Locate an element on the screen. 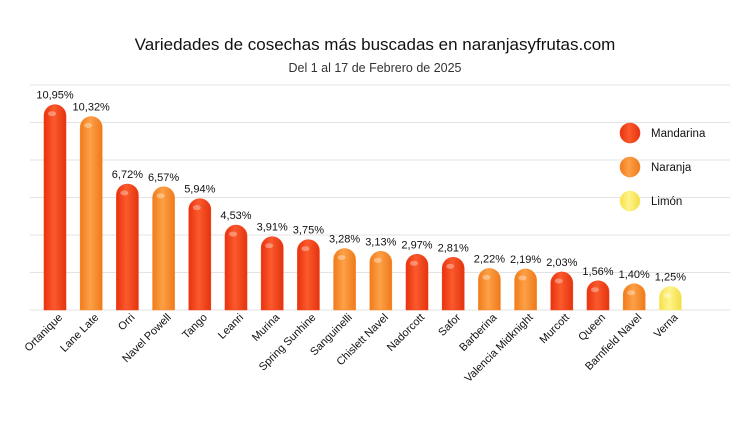 Image resolution: width=750 pixels, height=421 pixels. category-label: Murcott is located at coordinates (554, 329).